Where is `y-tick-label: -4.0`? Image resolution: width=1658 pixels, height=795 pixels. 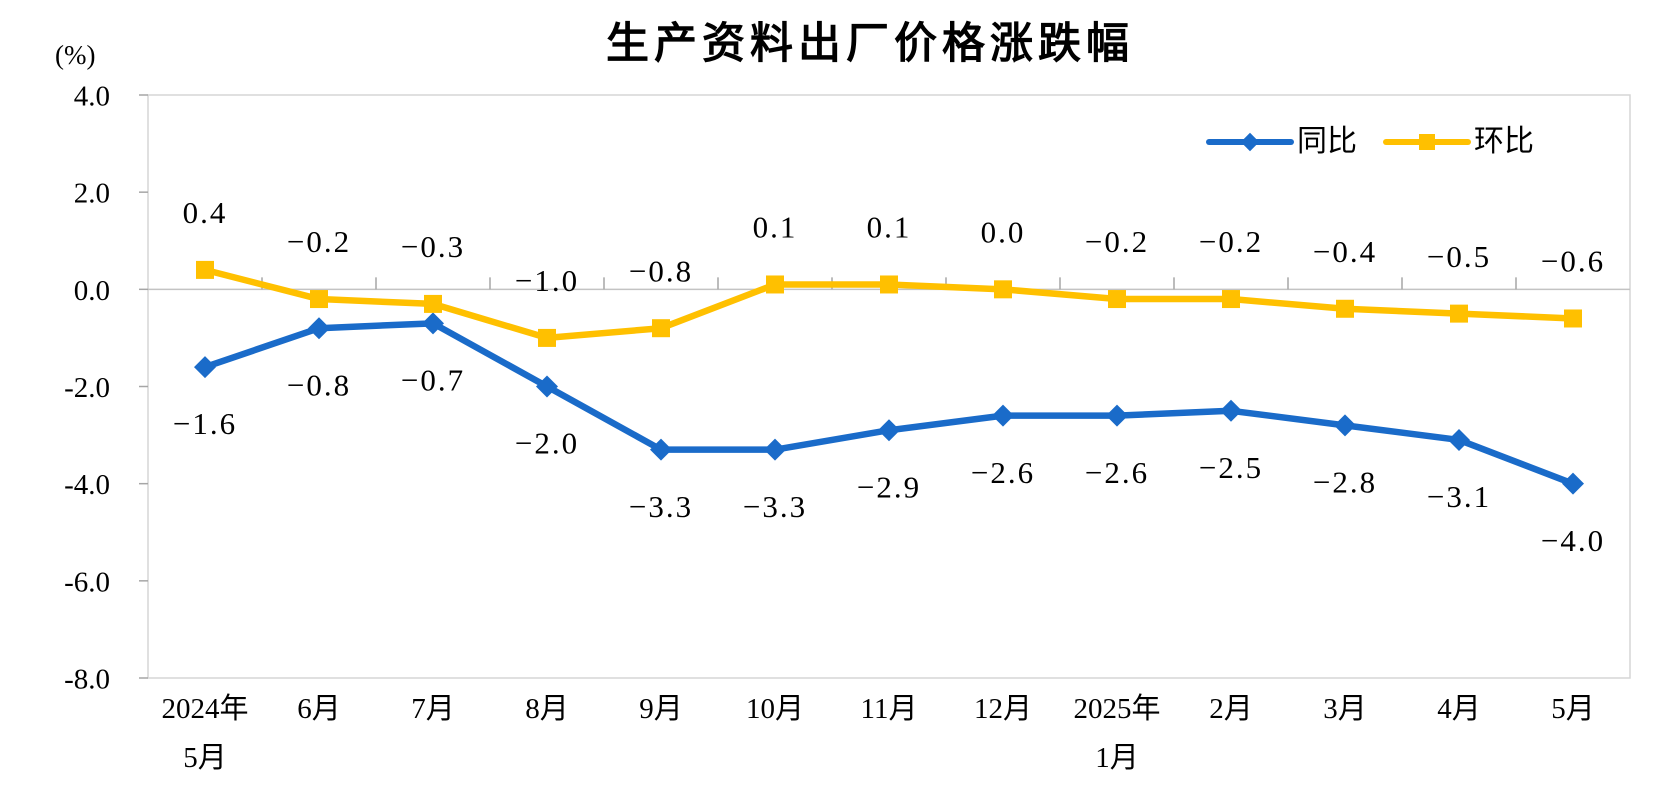 y-tick-label: -4.0 is located at coordinates (87, 485).